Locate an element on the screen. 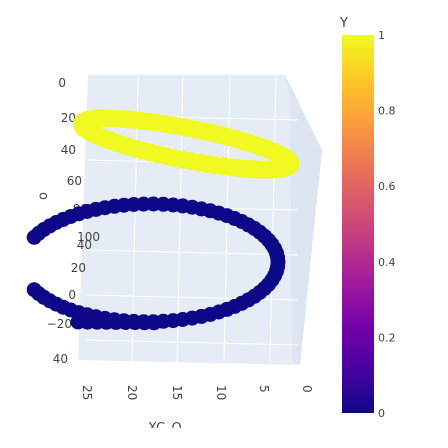  axis-c-ticks: 25 20 15 10 5 0 is located at coordinates (197, 392).